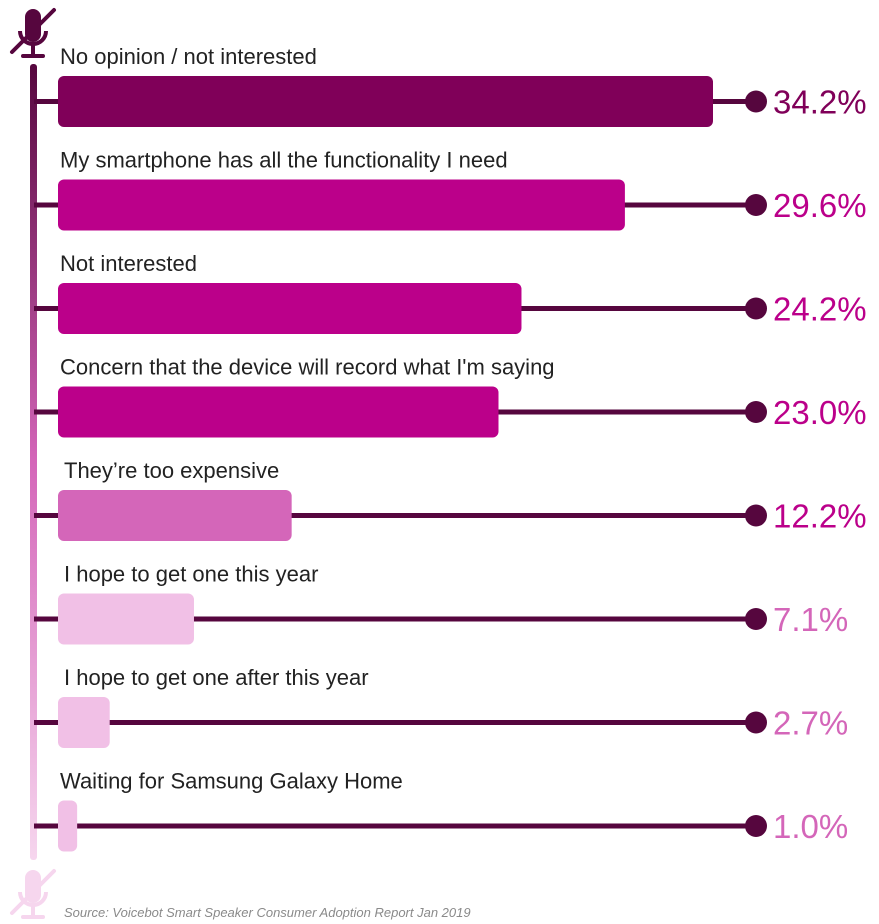 This screenshot has width=879, height=924. What do you see at coordinates (128, 263) in the screenshot?
I see `category-label: Not interested` at bounding box center [128, 263].